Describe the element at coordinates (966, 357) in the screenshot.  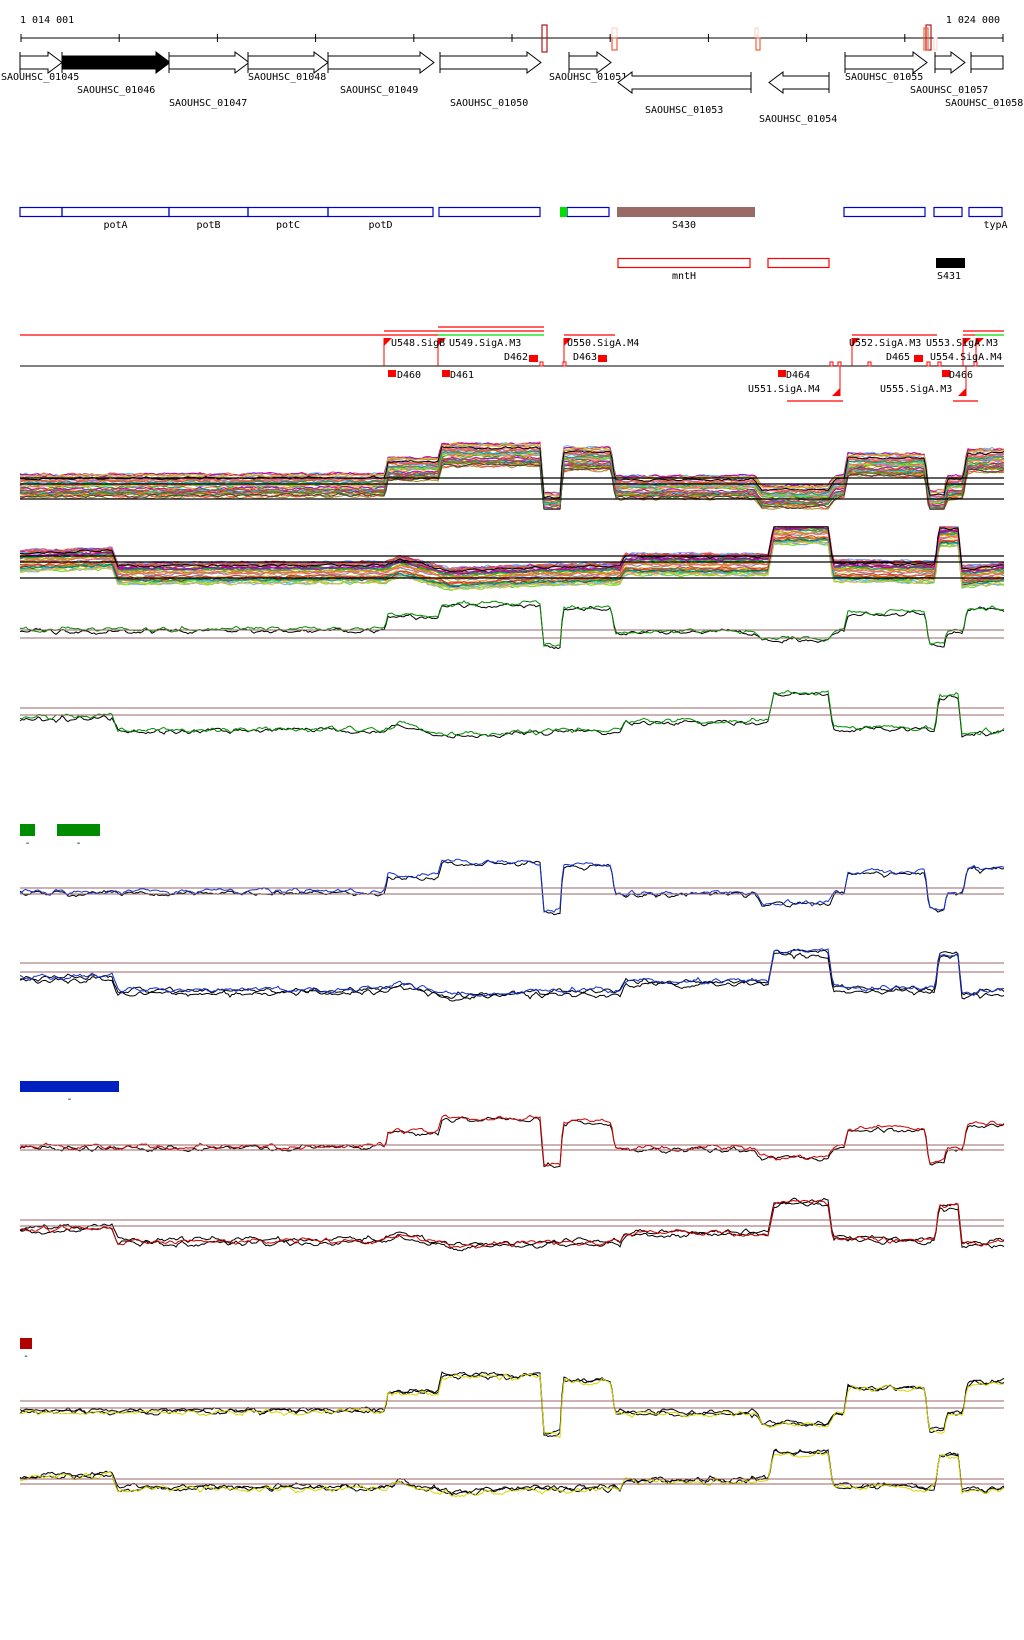
I see `tss-label: U554.SigA.M4` at that location.